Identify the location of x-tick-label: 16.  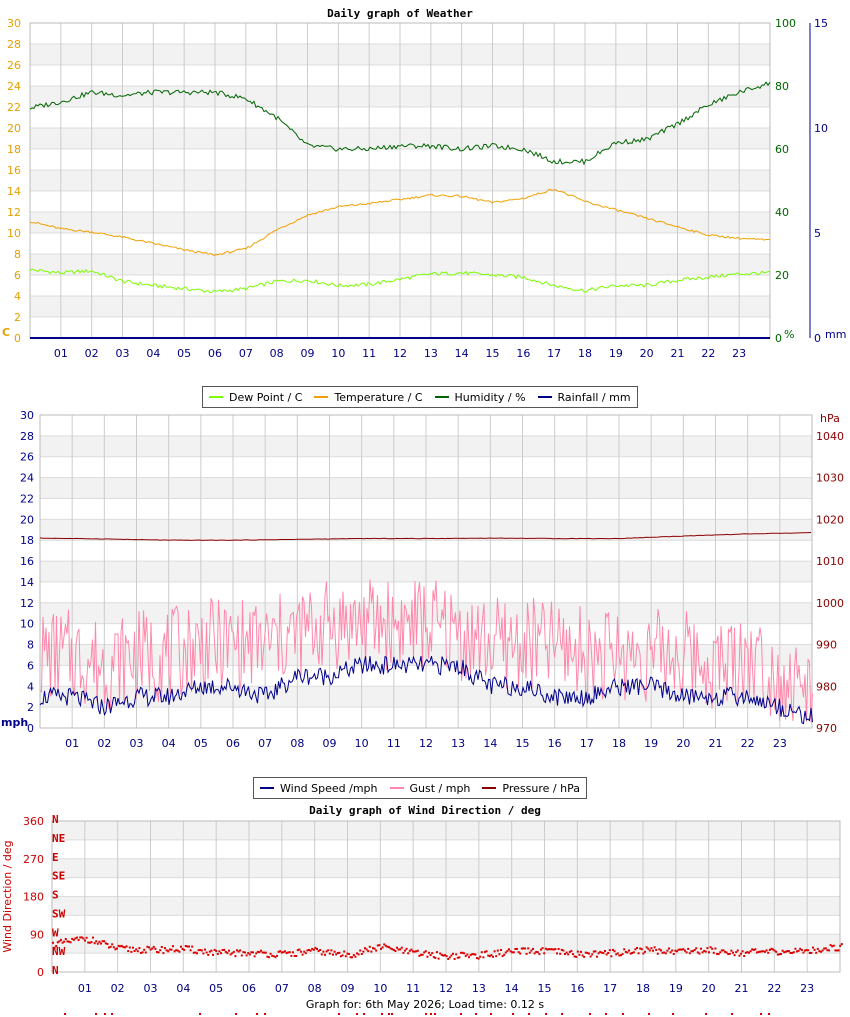
(555, 743).